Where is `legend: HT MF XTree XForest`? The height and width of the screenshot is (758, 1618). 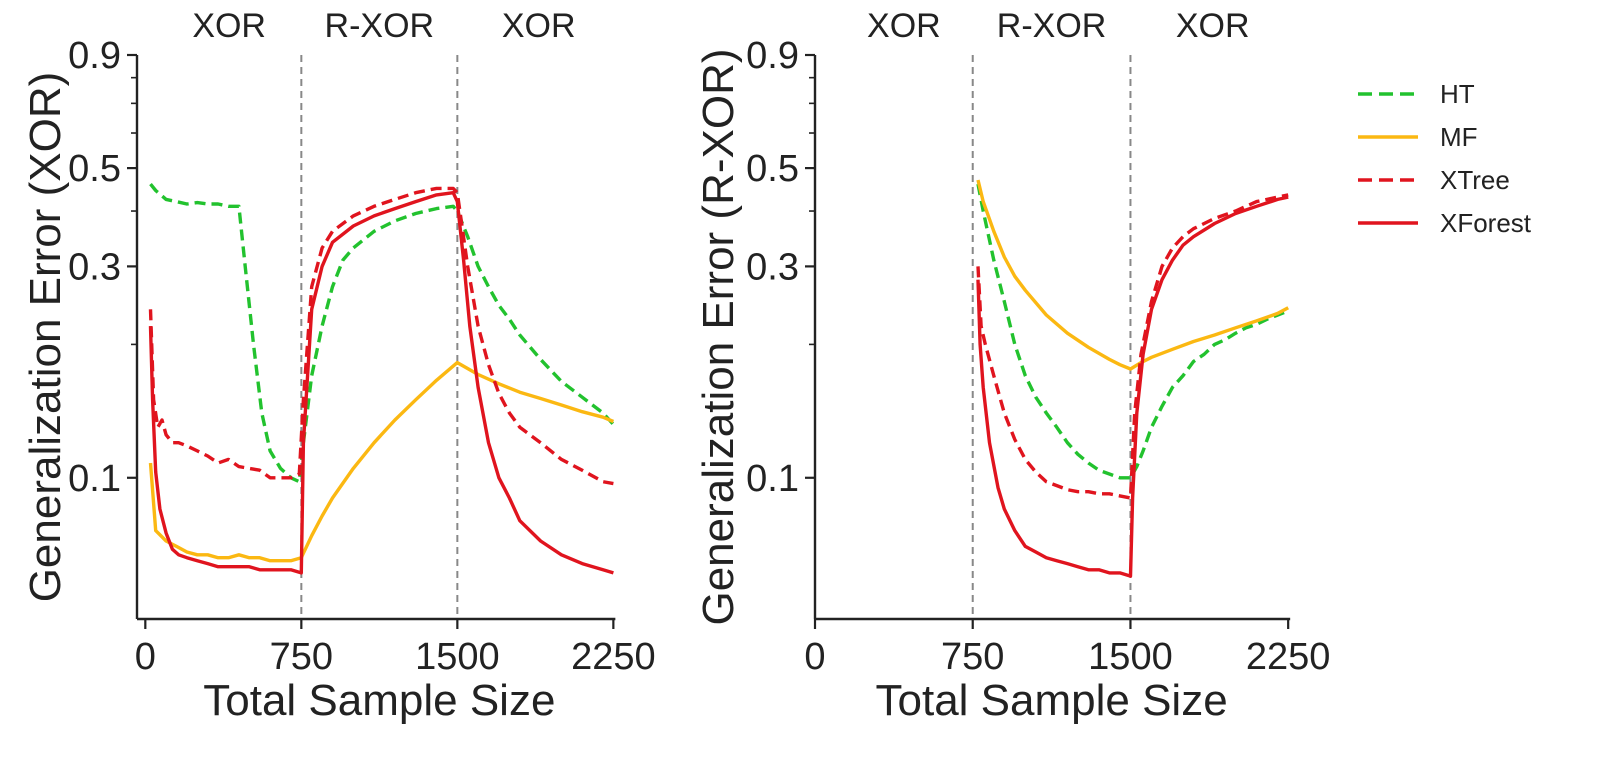 legend: HT MF XTree XForest is located at coordinates (1445, 158).